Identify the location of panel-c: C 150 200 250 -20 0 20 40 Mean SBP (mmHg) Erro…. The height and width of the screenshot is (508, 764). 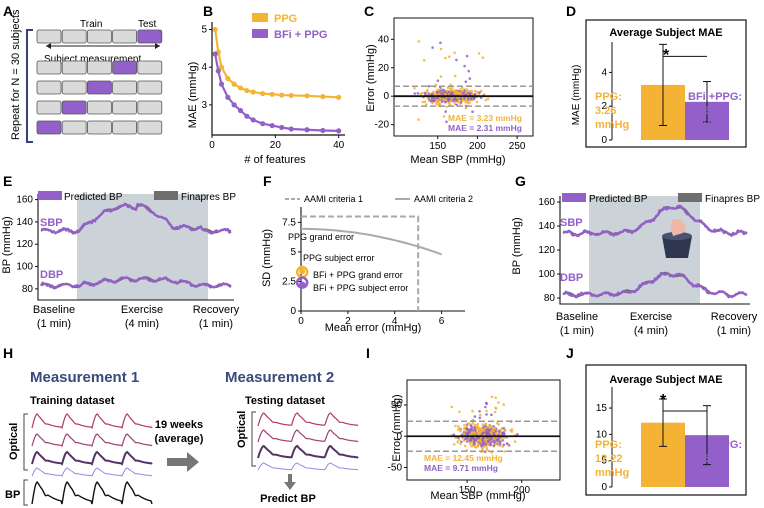
(449, 84).